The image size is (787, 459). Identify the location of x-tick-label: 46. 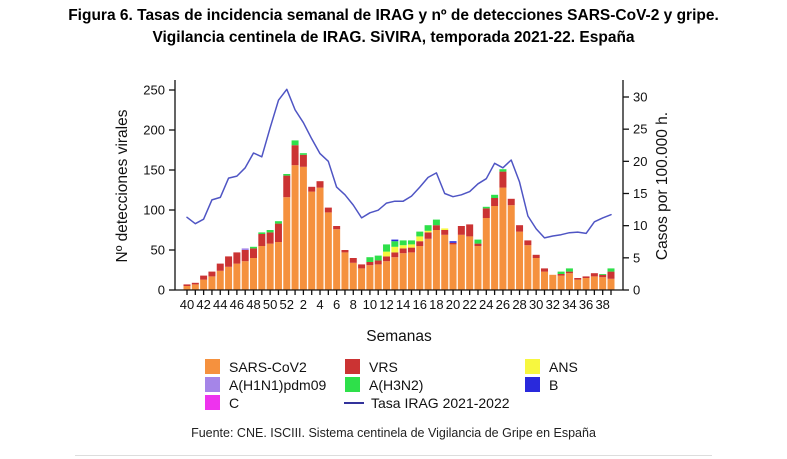
(237, 304).